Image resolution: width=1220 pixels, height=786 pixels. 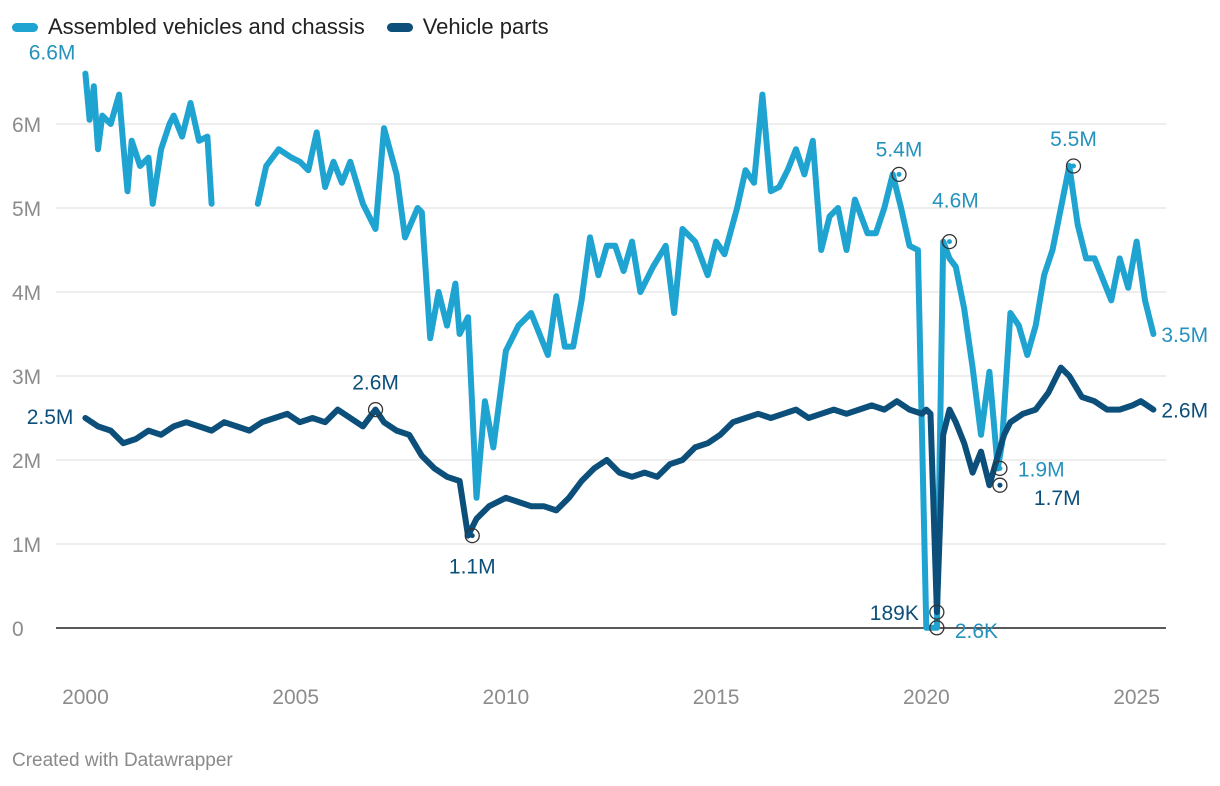 What do you see at coordinates (85, 697) in the screenshot?
I see `x-tick-label: 2000` at bounding box center [85, 697].